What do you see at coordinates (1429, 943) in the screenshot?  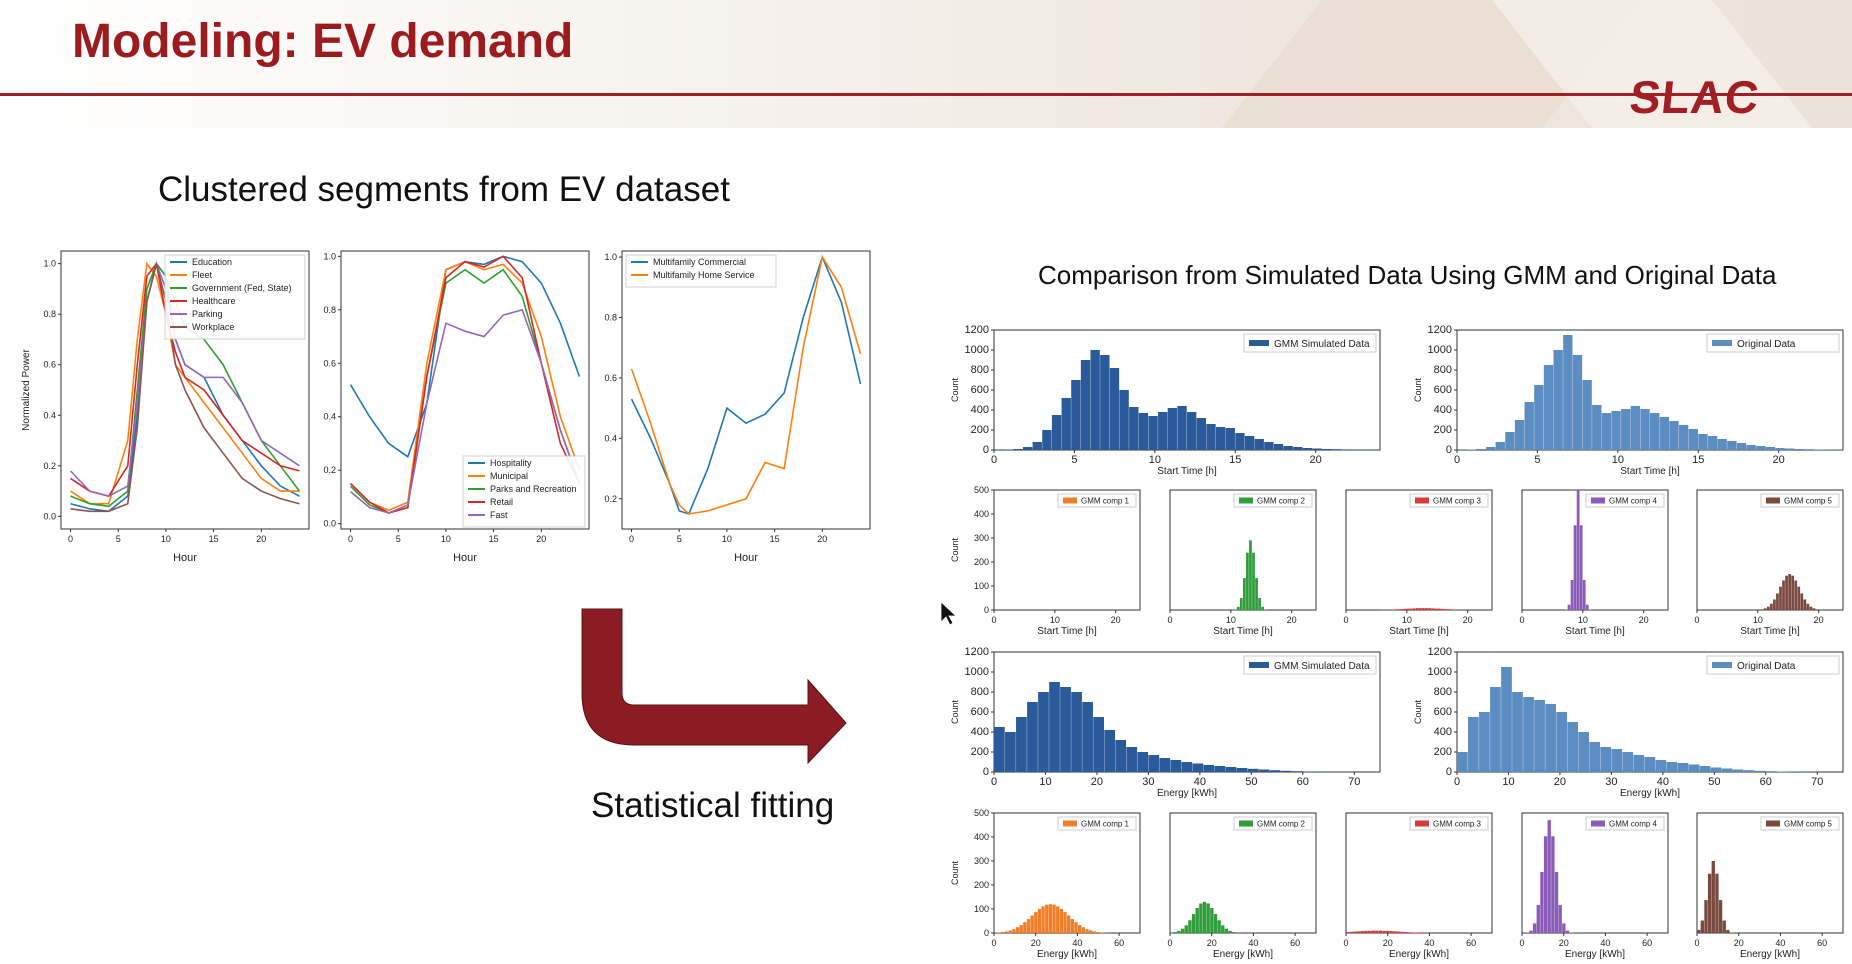 I see `x-tick-label: 40` at bounding box center [1429, 943].